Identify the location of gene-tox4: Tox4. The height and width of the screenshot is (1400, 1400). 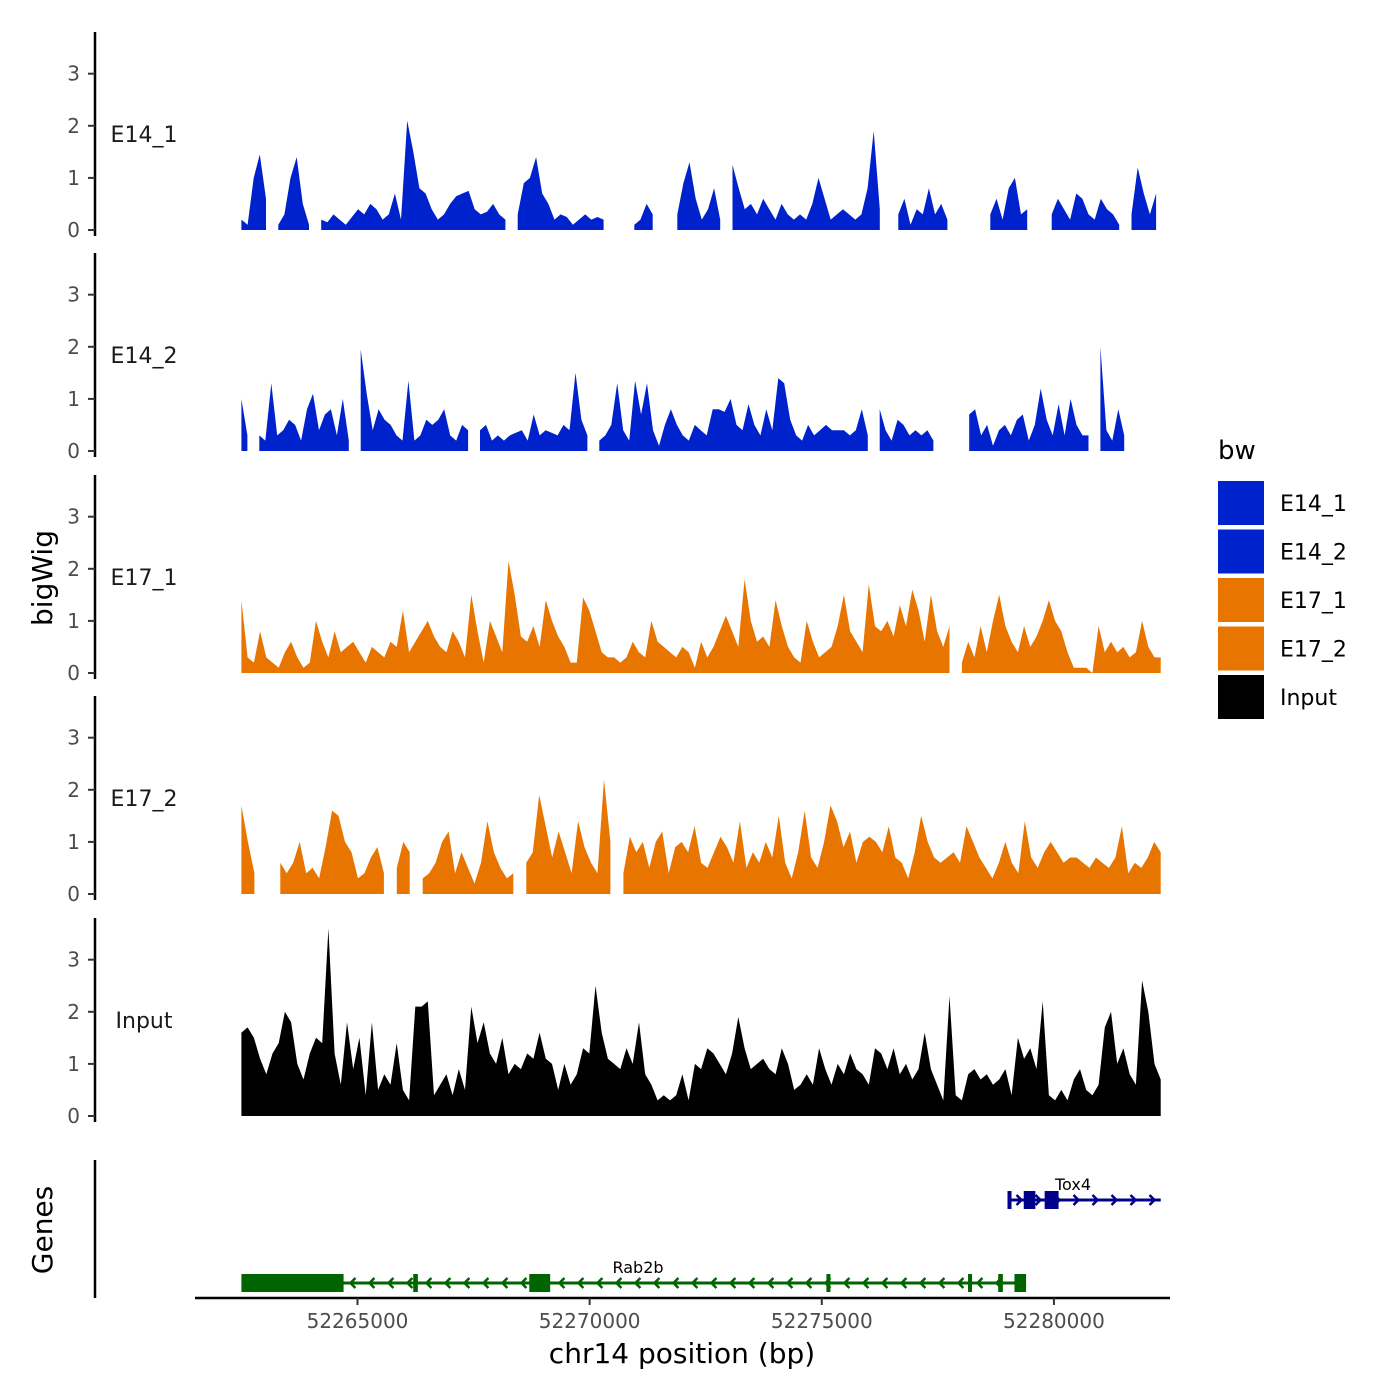
(1084, 1192).